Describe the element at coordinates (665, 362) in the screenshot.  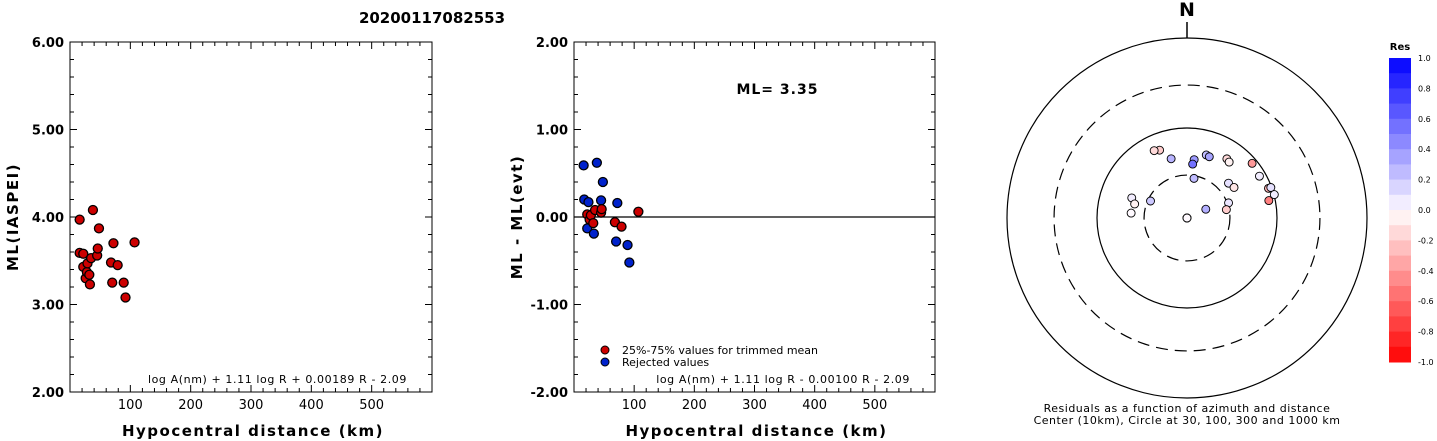
I see `legend-label: Rejected values` at that location.